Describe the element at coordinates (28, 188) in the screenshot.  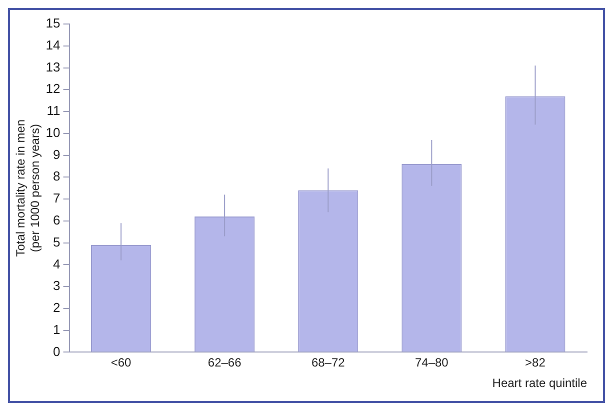
I see `y-axis-title: Total mortality rate in men (per 1000 person years)` at that location.